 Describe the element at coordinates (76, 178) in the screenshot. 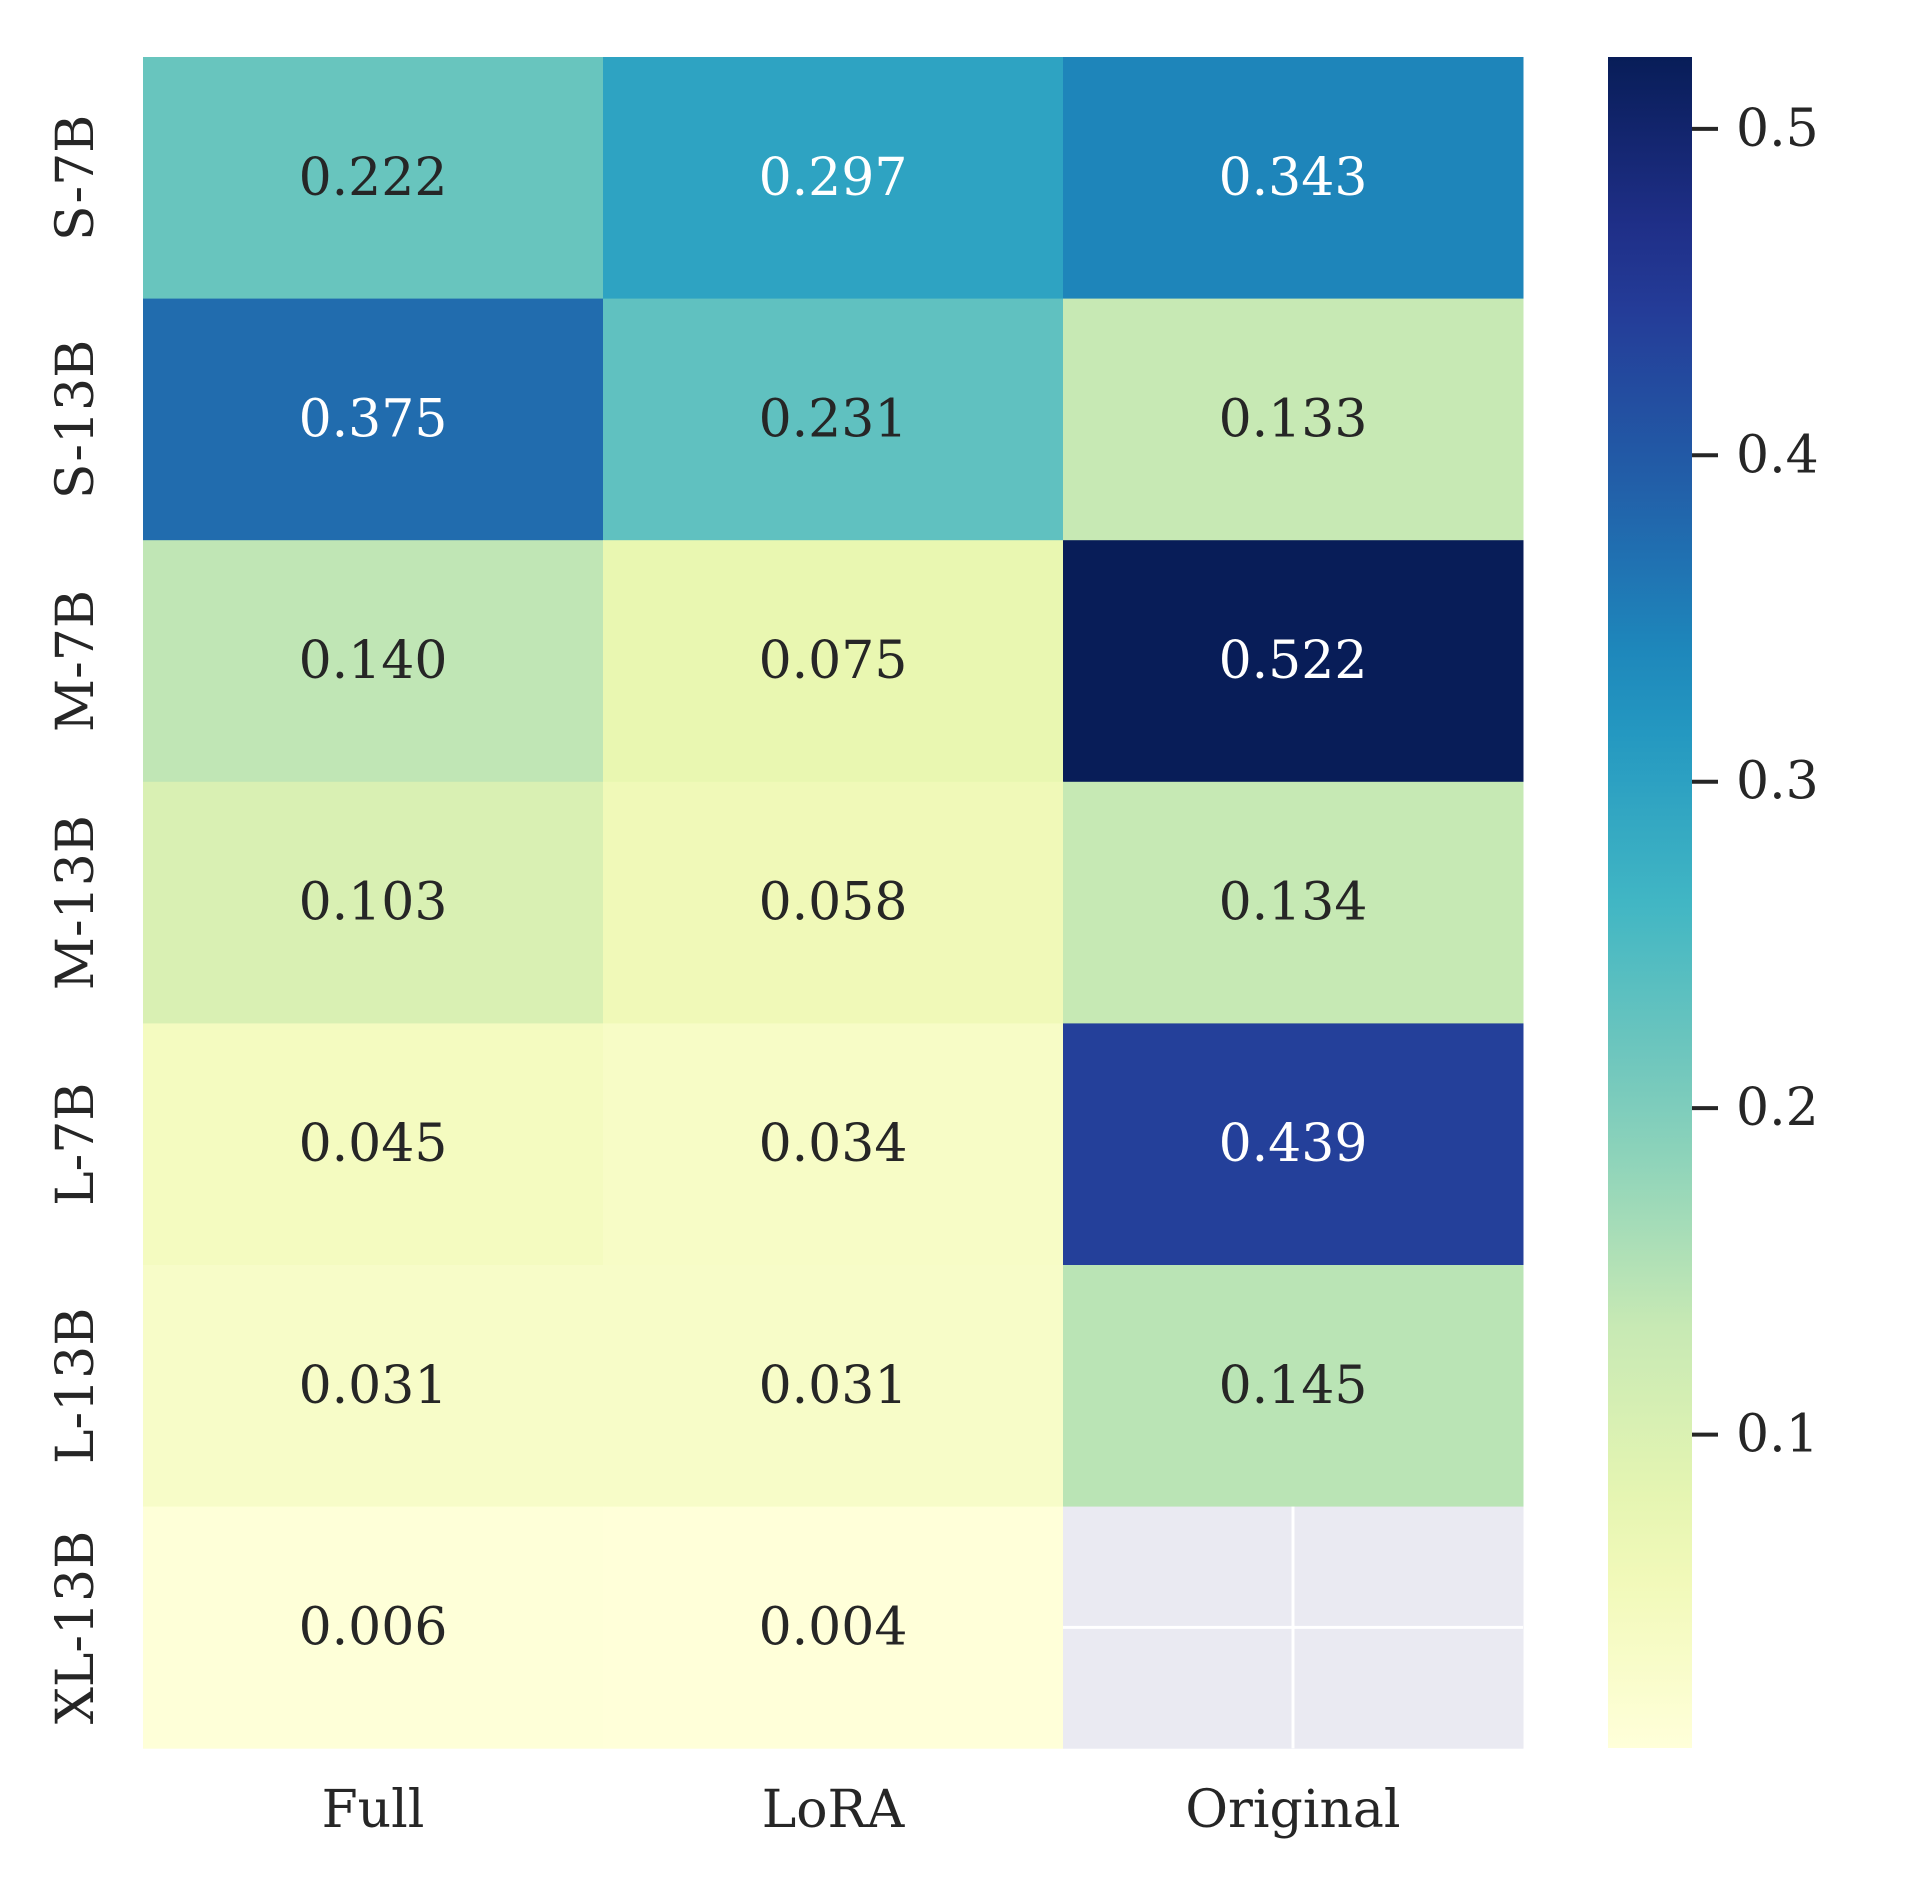

I see `y-tick-label: S-7B` at that location.